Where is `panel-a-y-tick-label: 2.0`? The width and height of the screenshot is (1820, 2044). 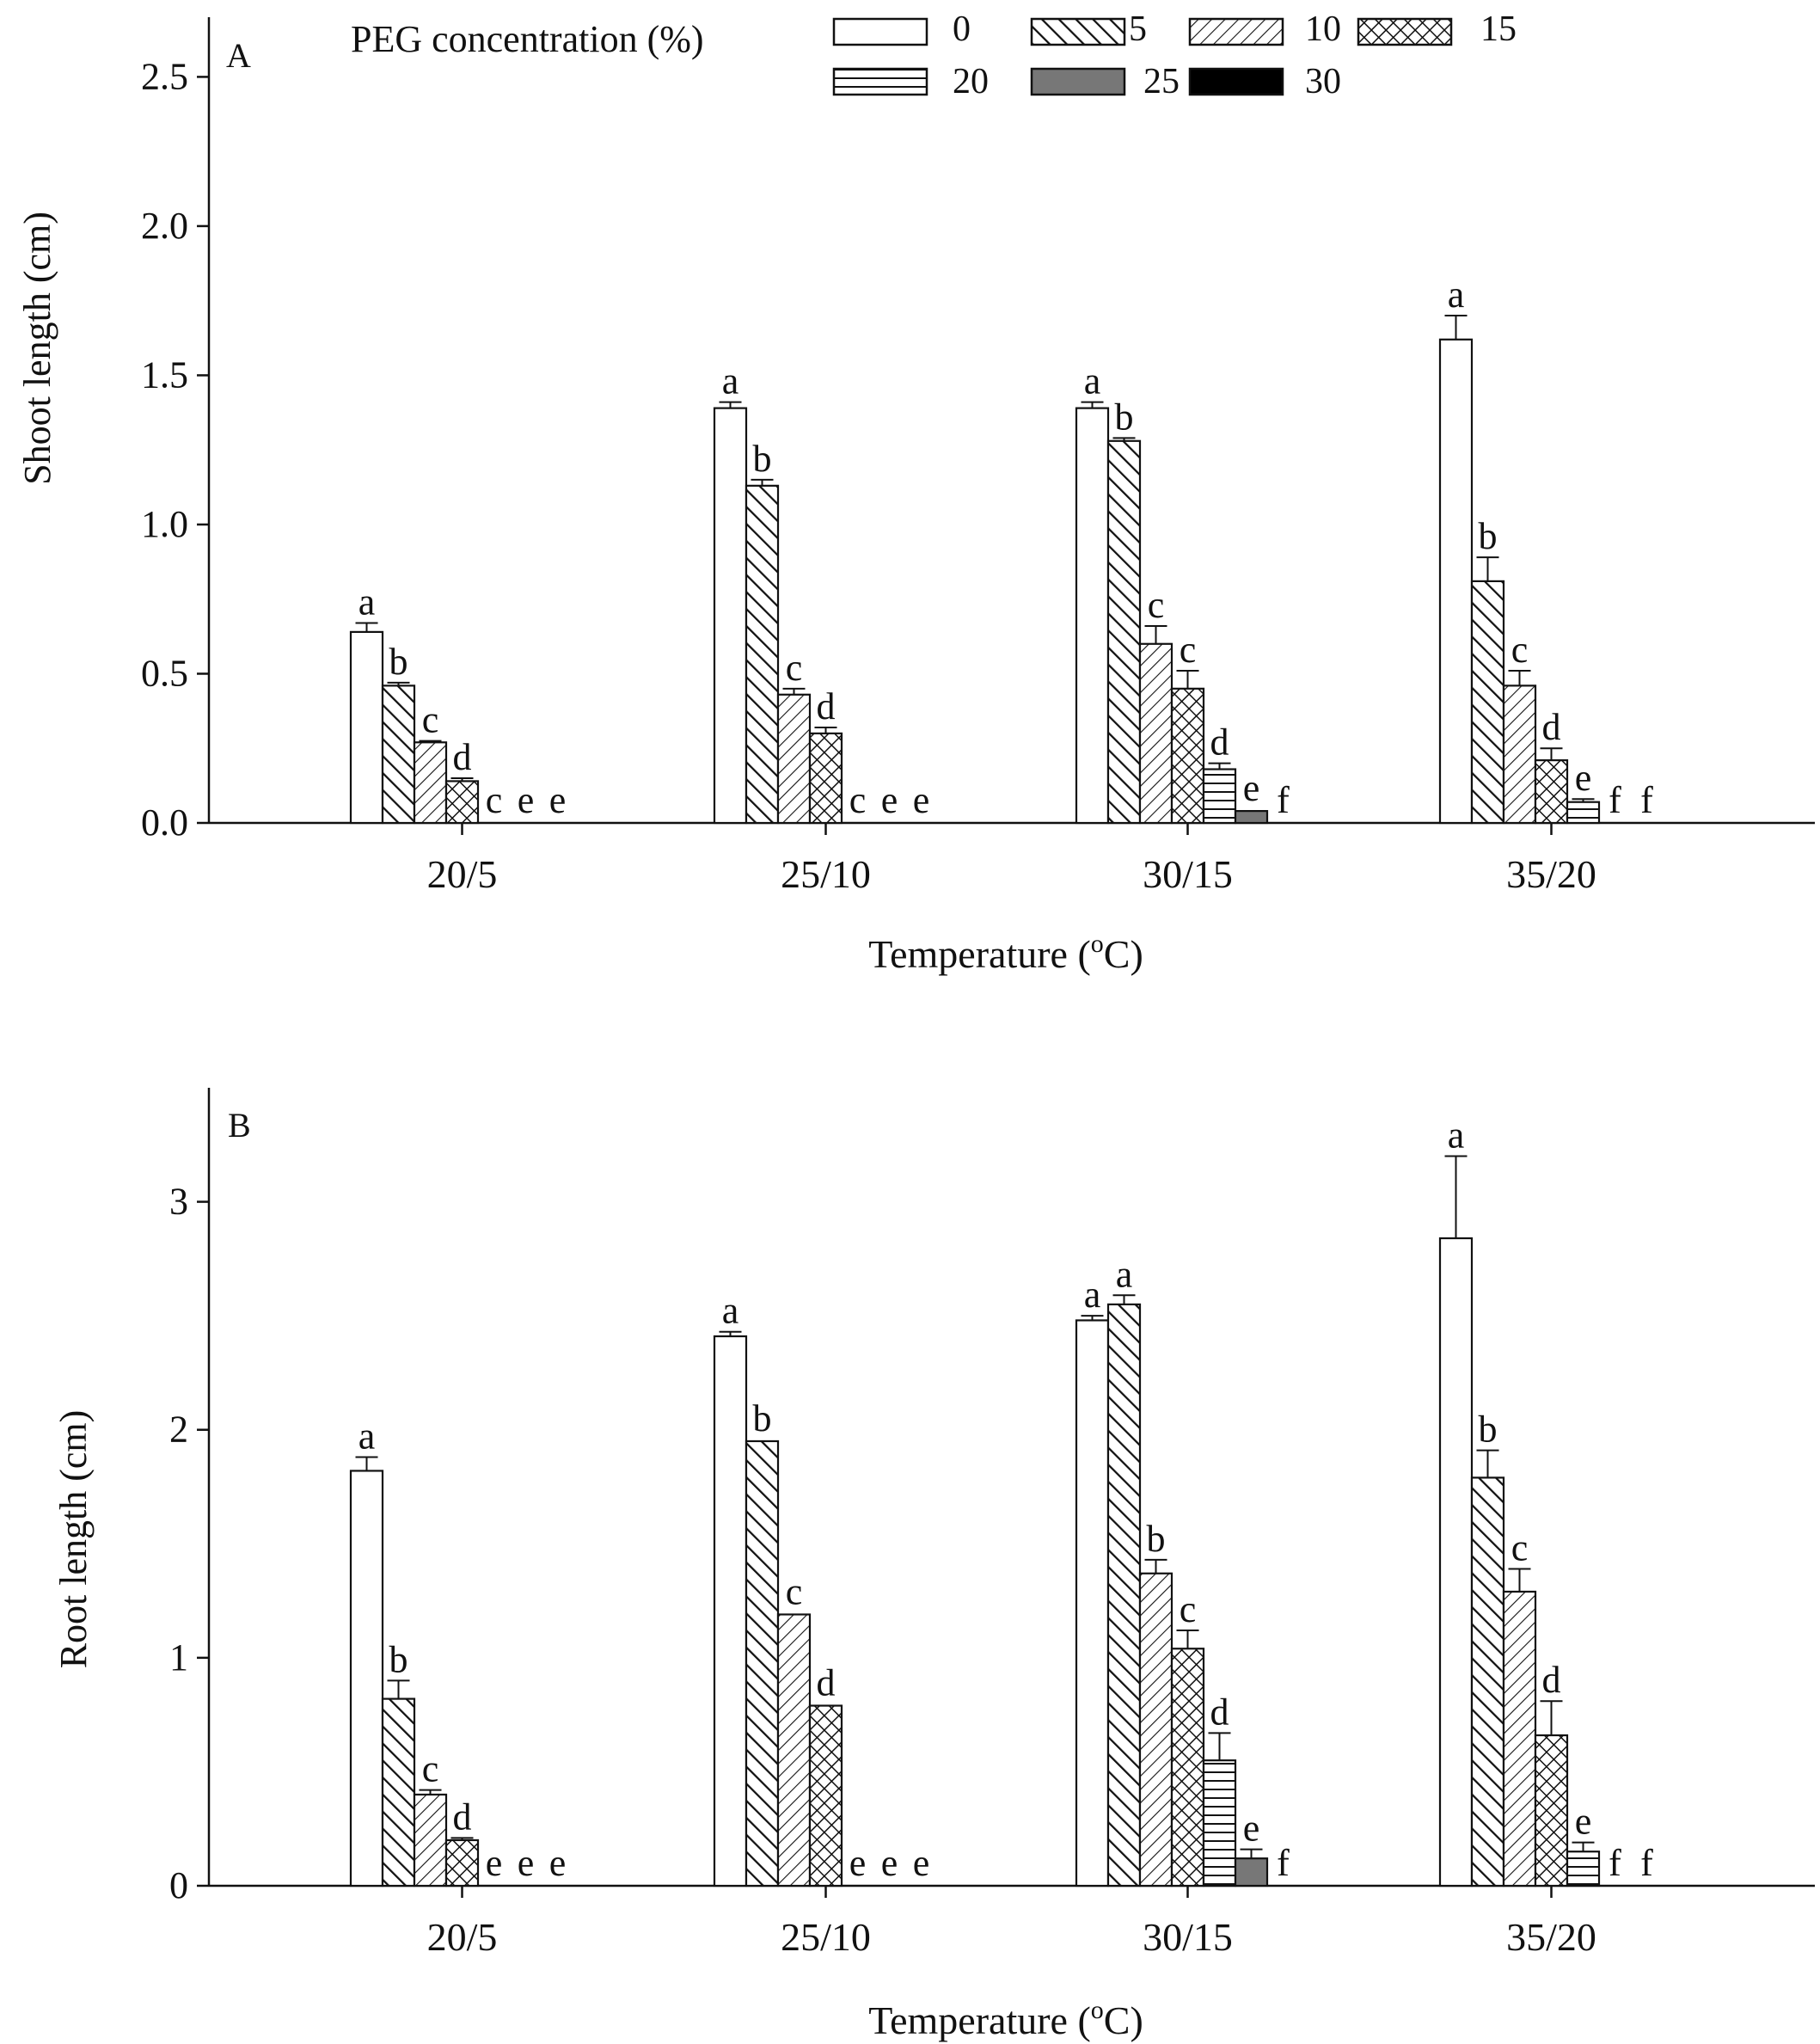
panel-a-y-tick-label: 2.0 is located at coordinates (164, 226).